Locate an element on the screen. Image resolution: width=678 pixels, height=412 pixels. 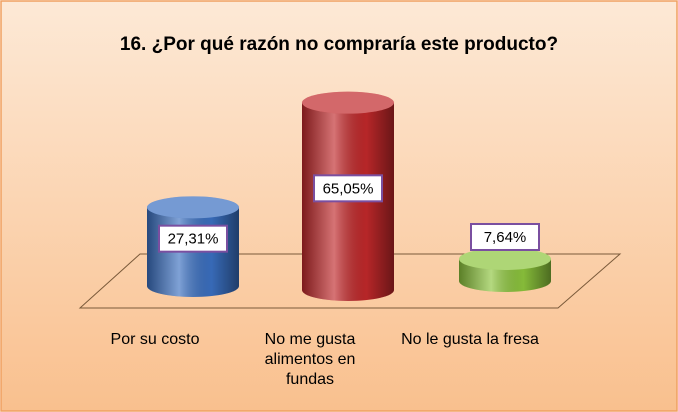
value-label: 7,64% is located at coordinates (505, 237).